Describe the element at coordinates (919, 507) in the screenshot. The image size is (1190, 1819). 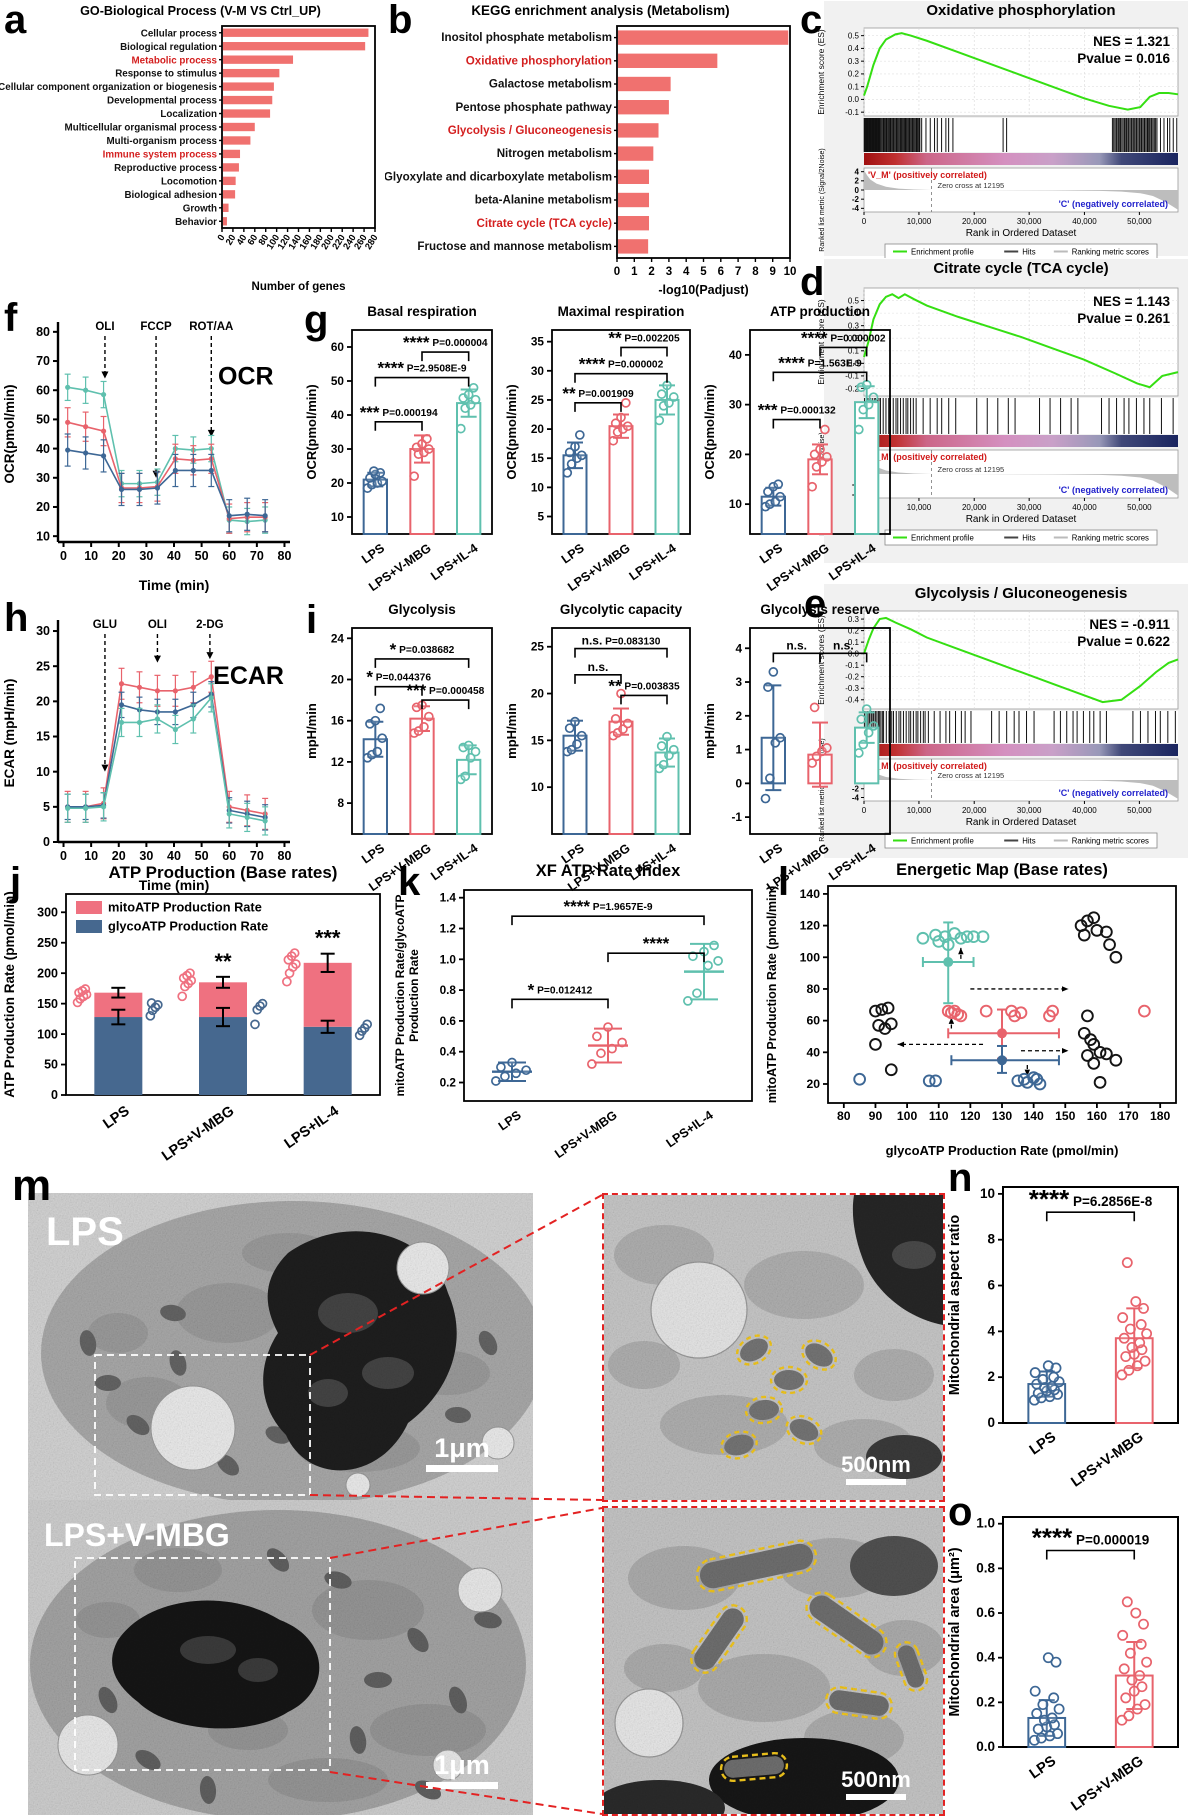
I see `x-tick-label: 10,000` at that location.